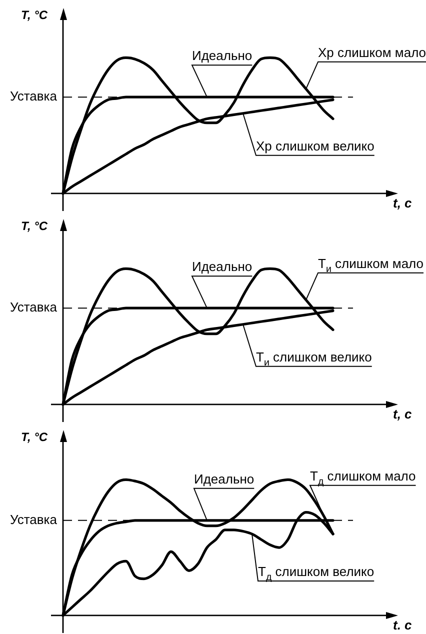 This screenshot has width=426, height=634. What do you see at coordinates (315, 146) in the screenshot?
I see `text: Xp слишком велико` at bounding box center [315, 146].